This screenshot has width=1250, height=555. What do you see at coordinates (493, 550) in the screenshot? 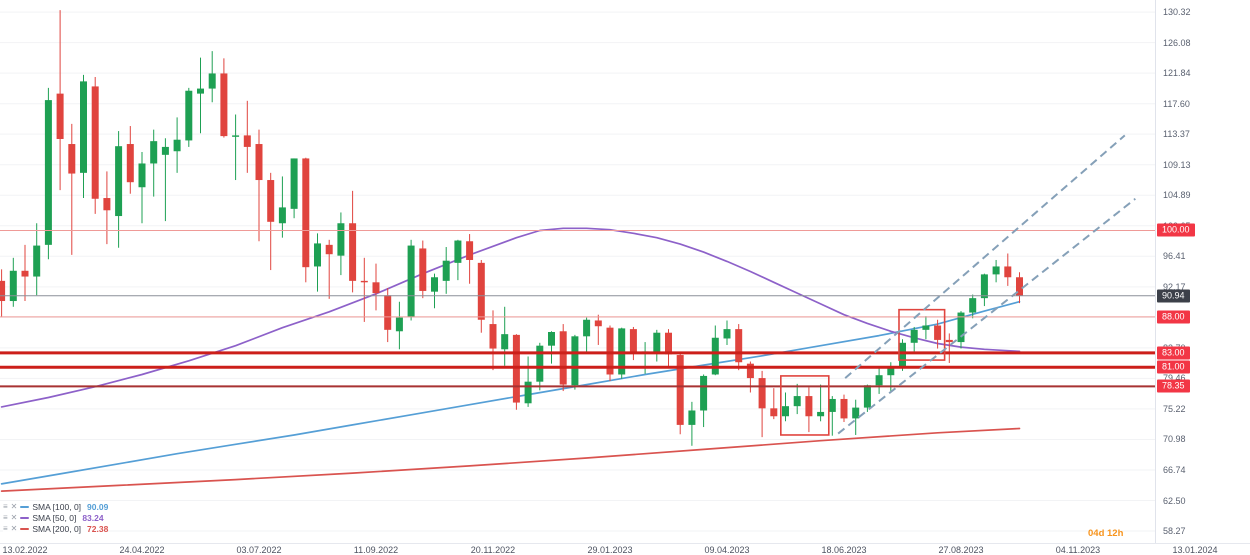
I see `time-tick-label: 20.11.2022` at bounding box center [493, 550].